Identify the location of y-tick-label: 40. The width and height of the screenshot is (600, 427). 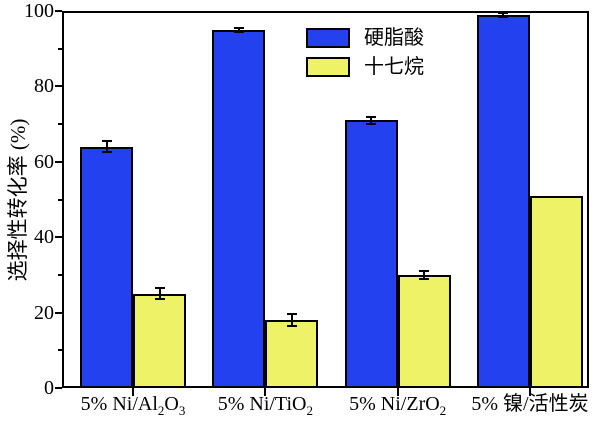
(44, 237).